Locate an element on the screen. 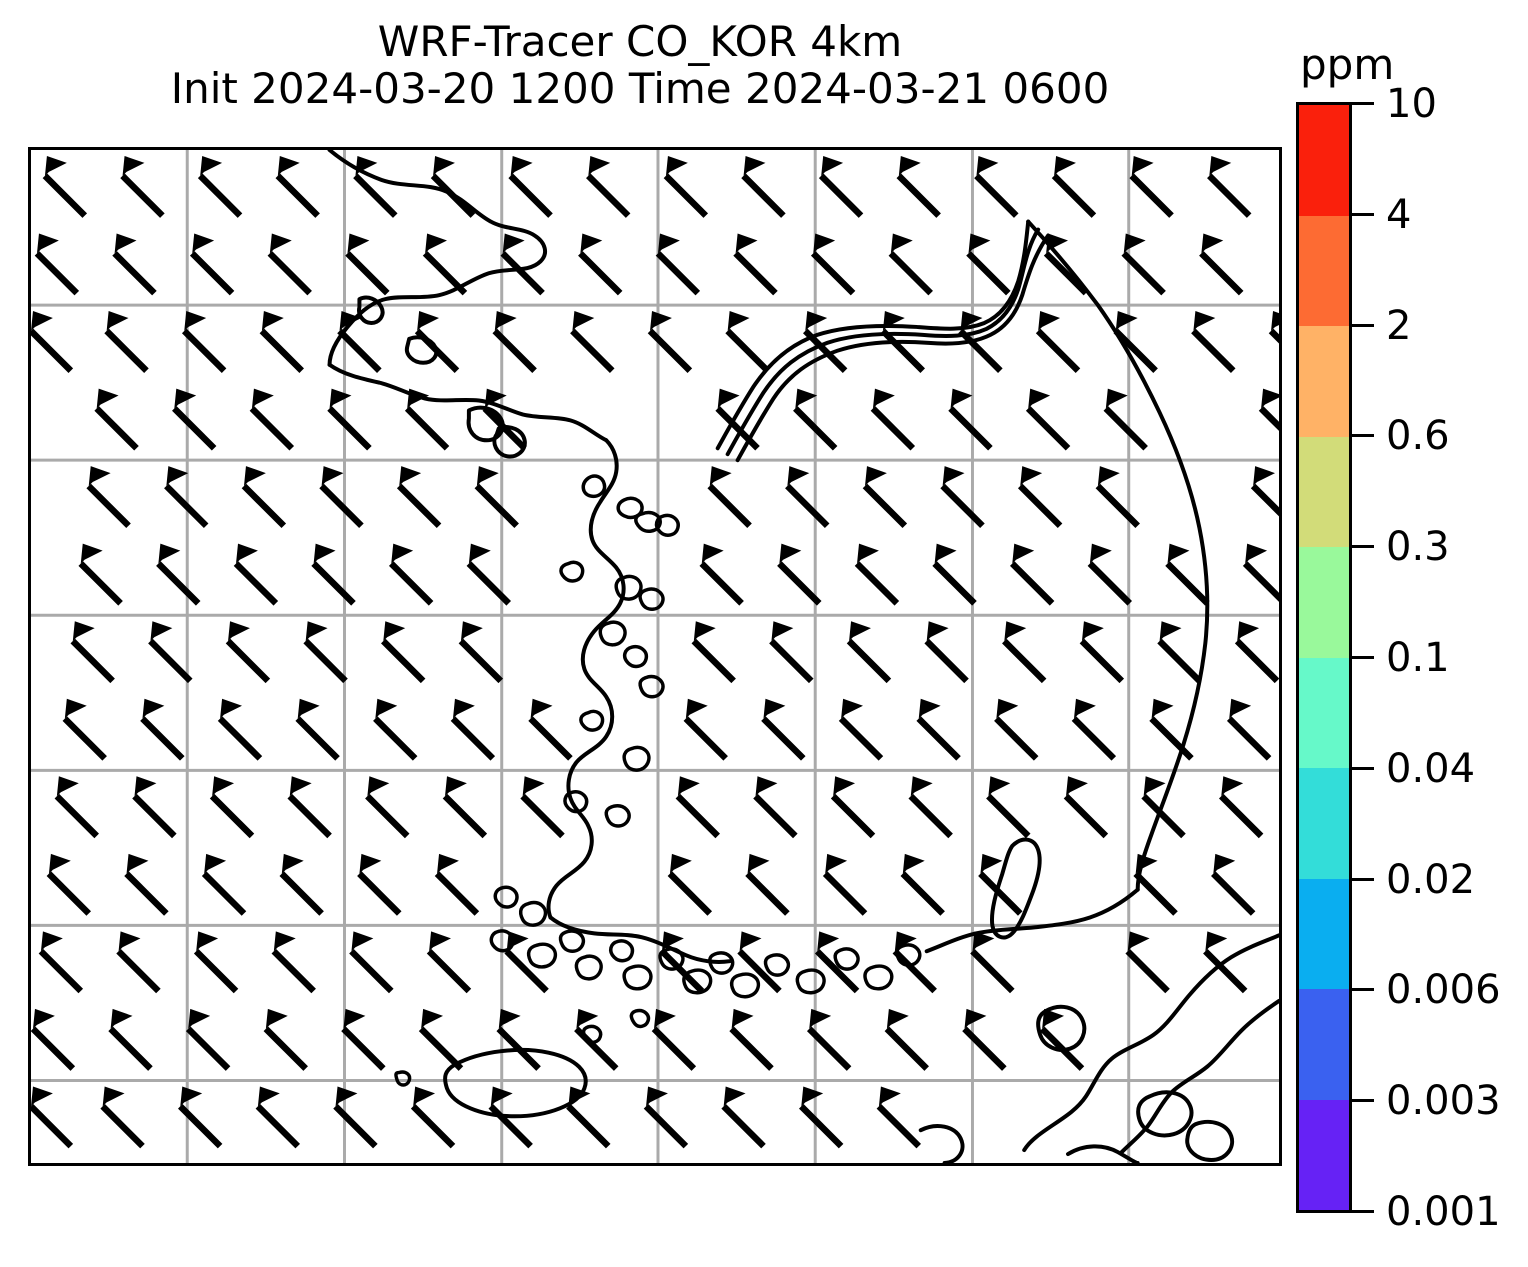 This screenshot has width=1528, height=1267. colorbar-tick-label: 0.3 is located at coordinates (1418, 547).